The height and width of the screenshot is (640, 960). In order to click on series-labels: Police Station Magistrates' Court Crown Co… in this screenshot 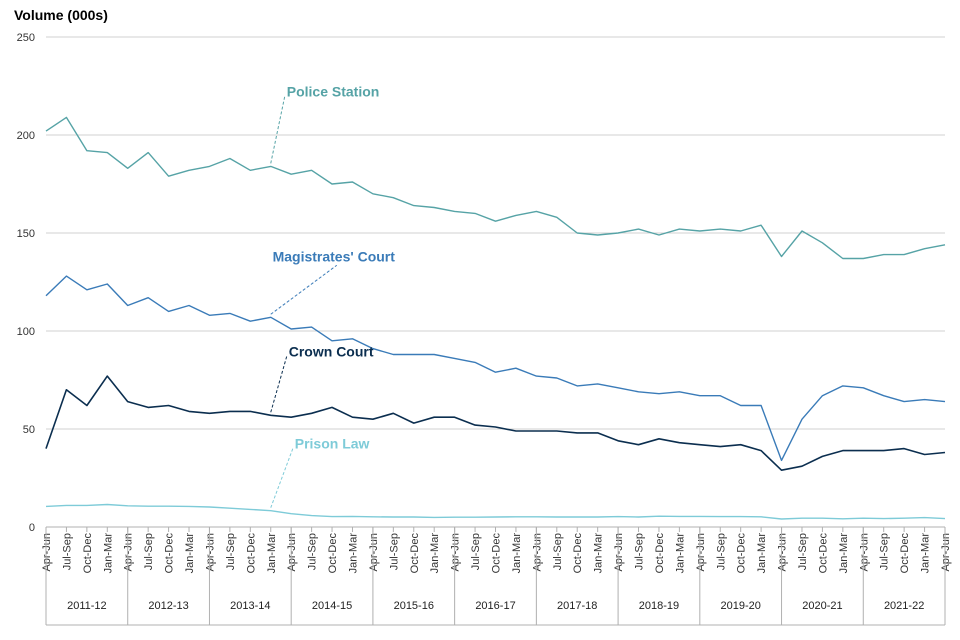, I will do `click(333, 295)`.